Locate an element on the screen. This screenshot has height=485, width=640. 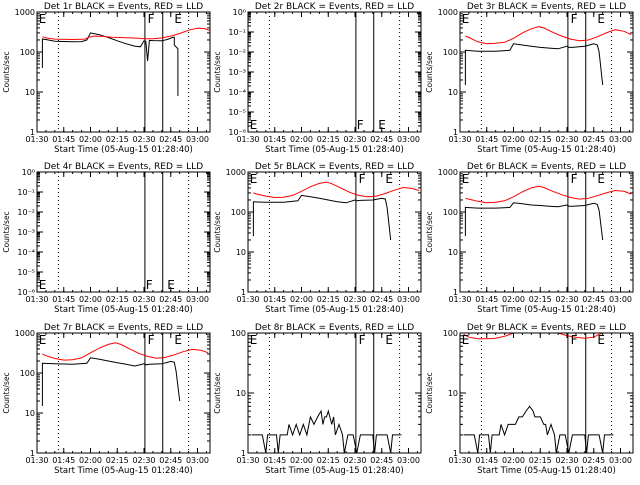
panel-title: Det 3r BLACK = Events, RED = LLD is located at coordinates (546, 7).